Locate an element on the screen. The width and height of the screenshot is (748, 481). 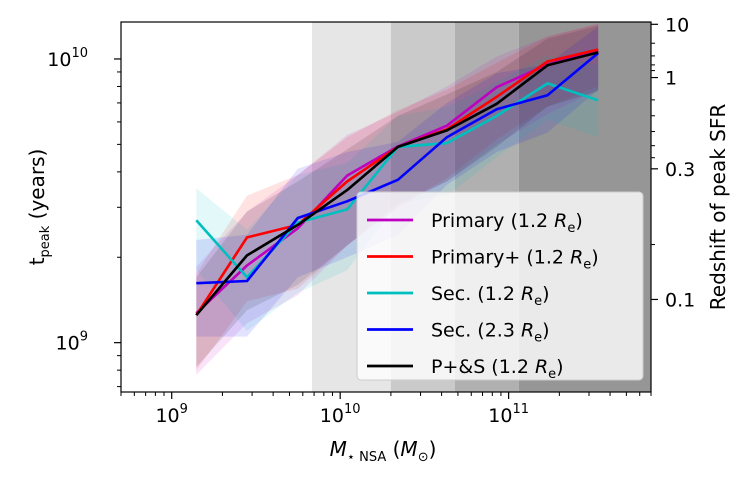
x-tick-label-2: 1010 is located at coordinates (340, 414).